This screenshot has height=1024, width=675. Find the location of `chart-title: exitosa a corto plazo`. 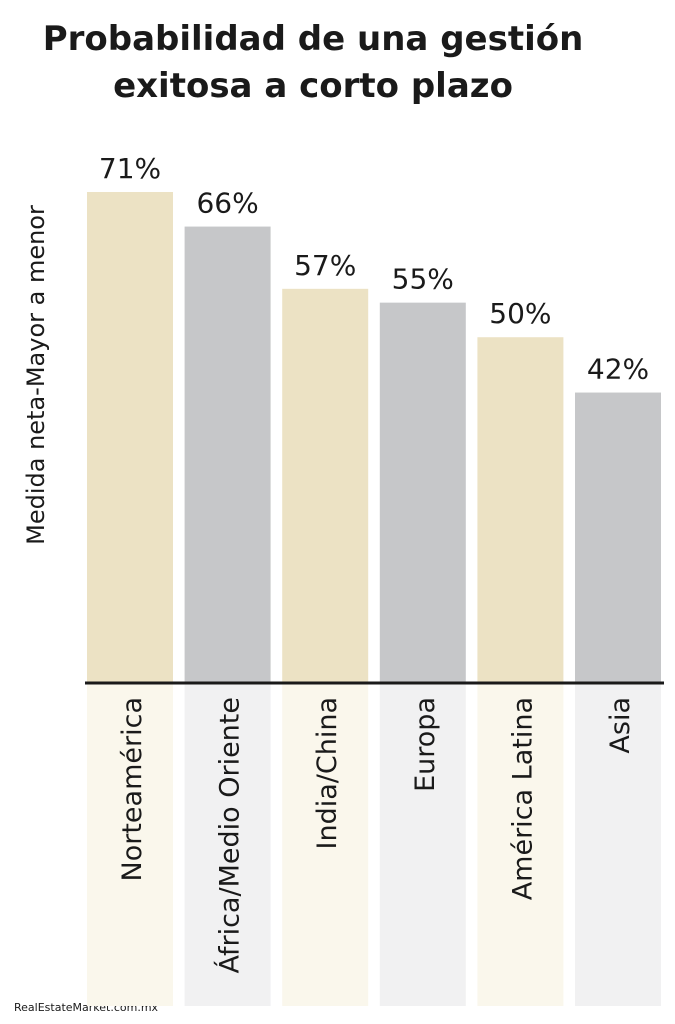

chart-title: exitosa a corto plazo is located at coordinates (313, 86).